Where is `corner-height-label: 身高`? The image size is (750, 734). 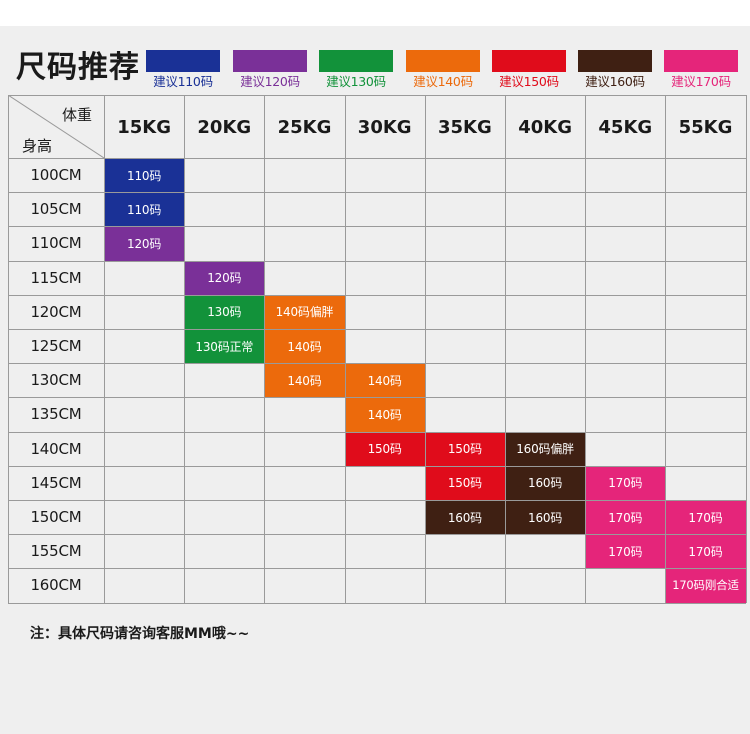 corner-height-label: 身高 is located at coordinates (37, 146).